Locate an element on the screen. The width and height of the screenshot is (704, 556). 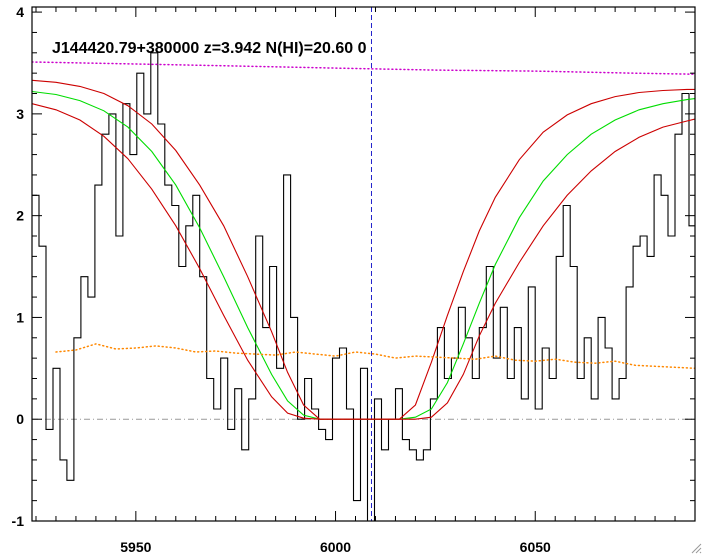
y-tick-label: 1 is located at coordinates (20, 317).